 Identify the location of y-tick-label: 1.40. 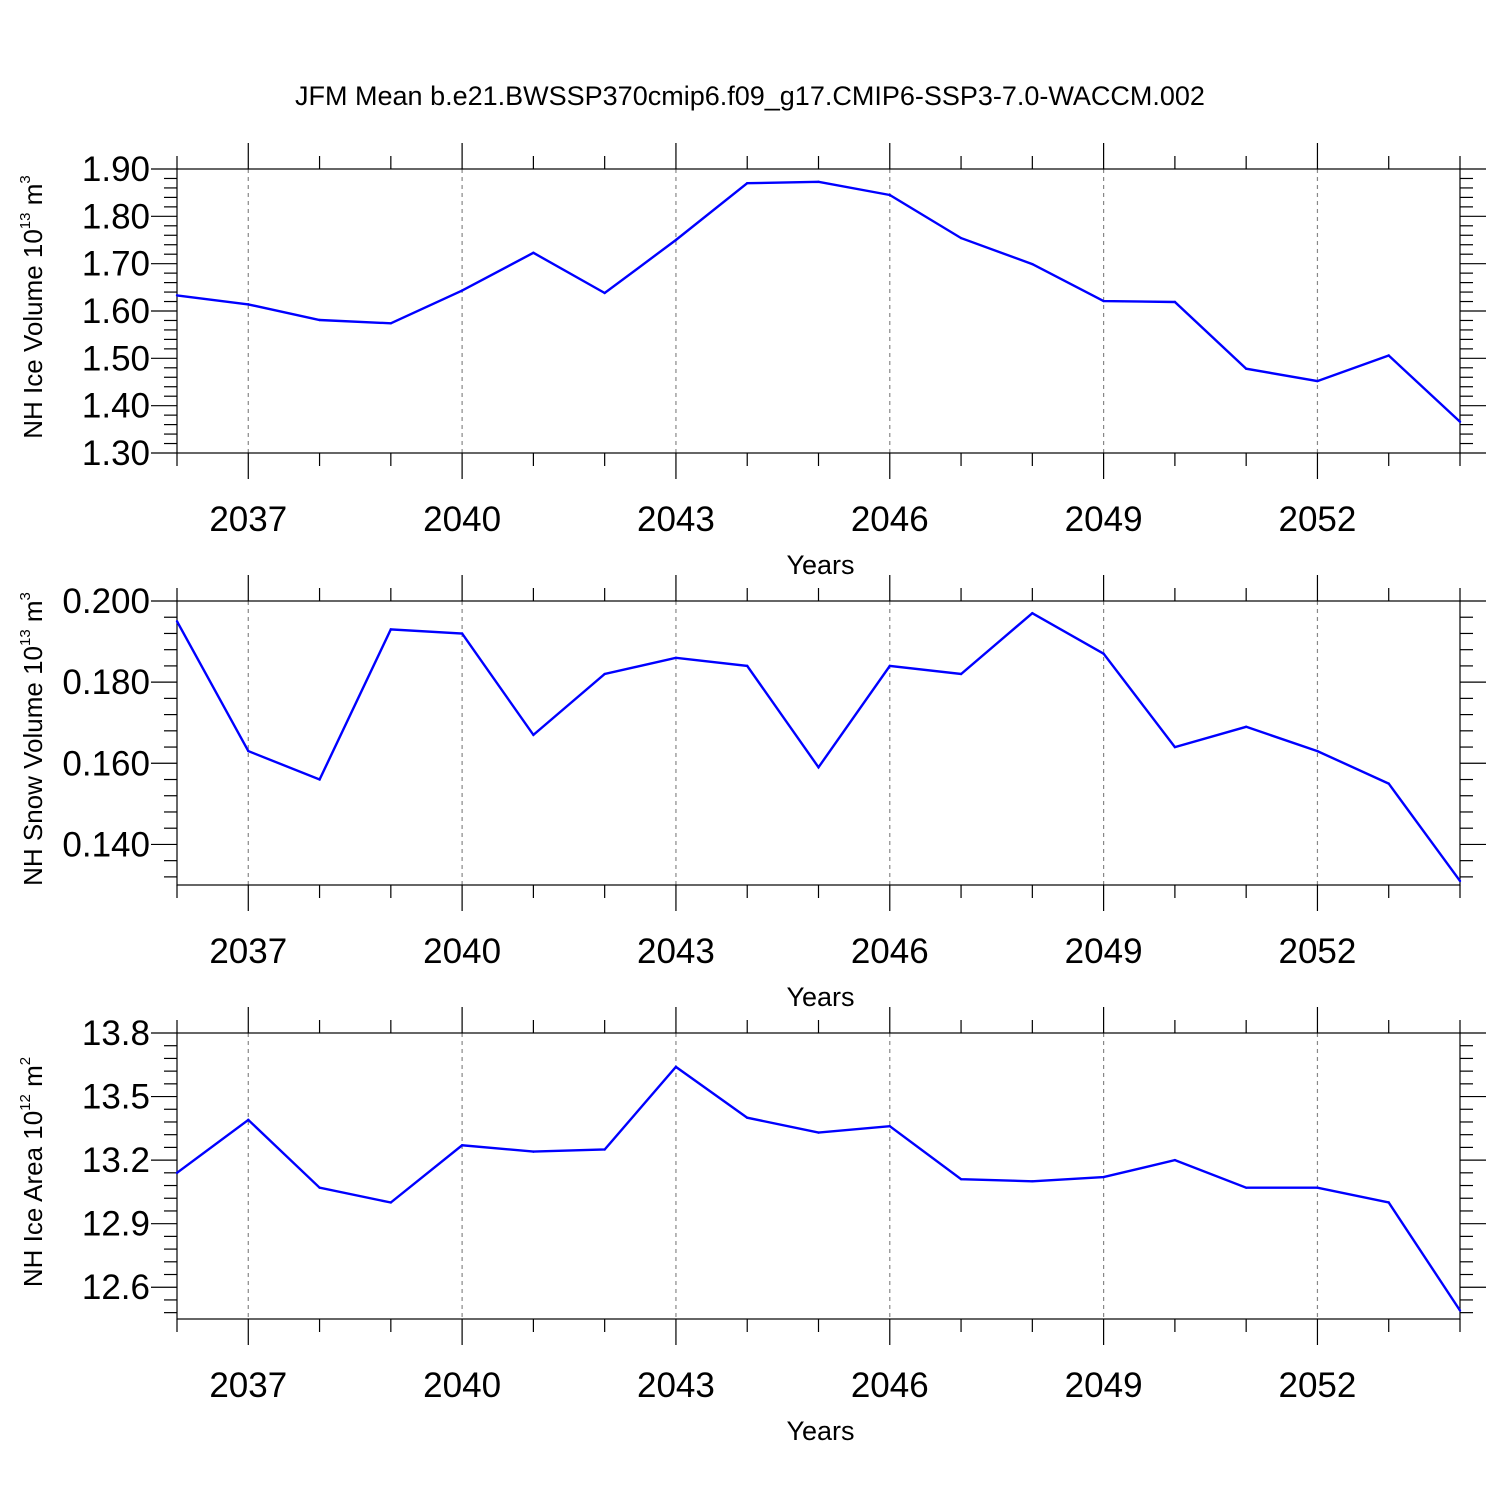
(116, 406).